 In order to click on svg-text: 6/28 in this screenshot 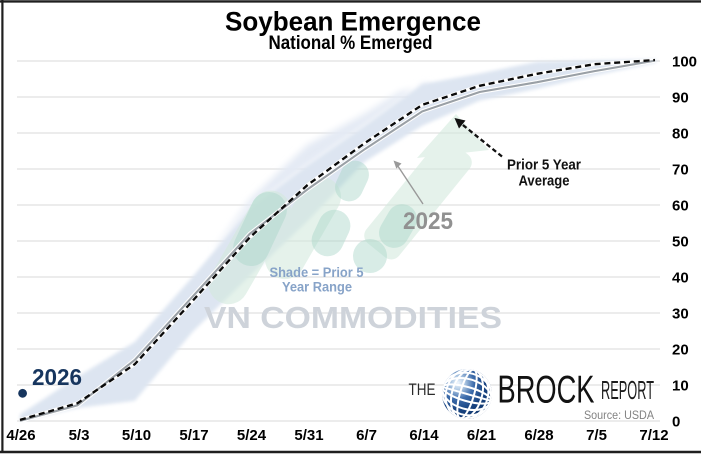, I will do `click(538, 435)`.